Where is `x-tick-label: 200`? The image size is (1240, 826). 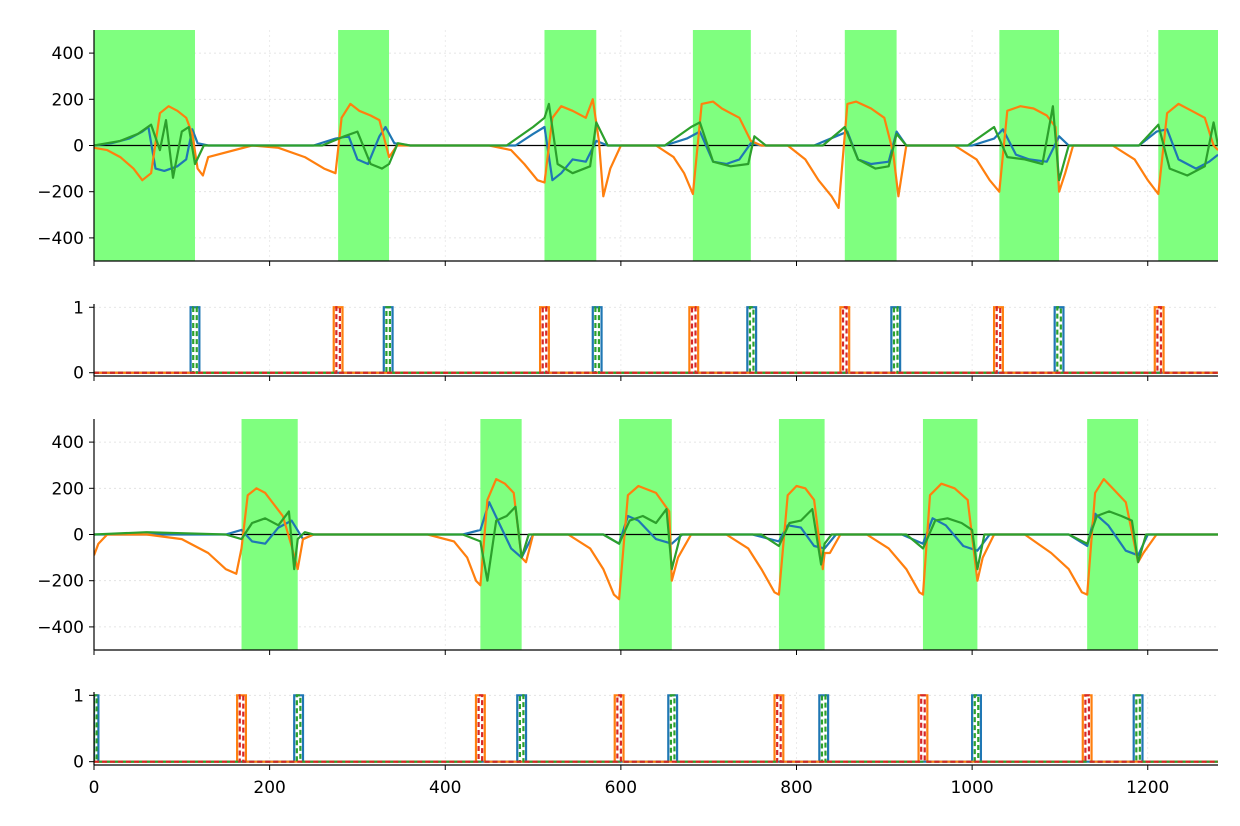
x-tick-label: 200 is located at coordinates (269, 788).